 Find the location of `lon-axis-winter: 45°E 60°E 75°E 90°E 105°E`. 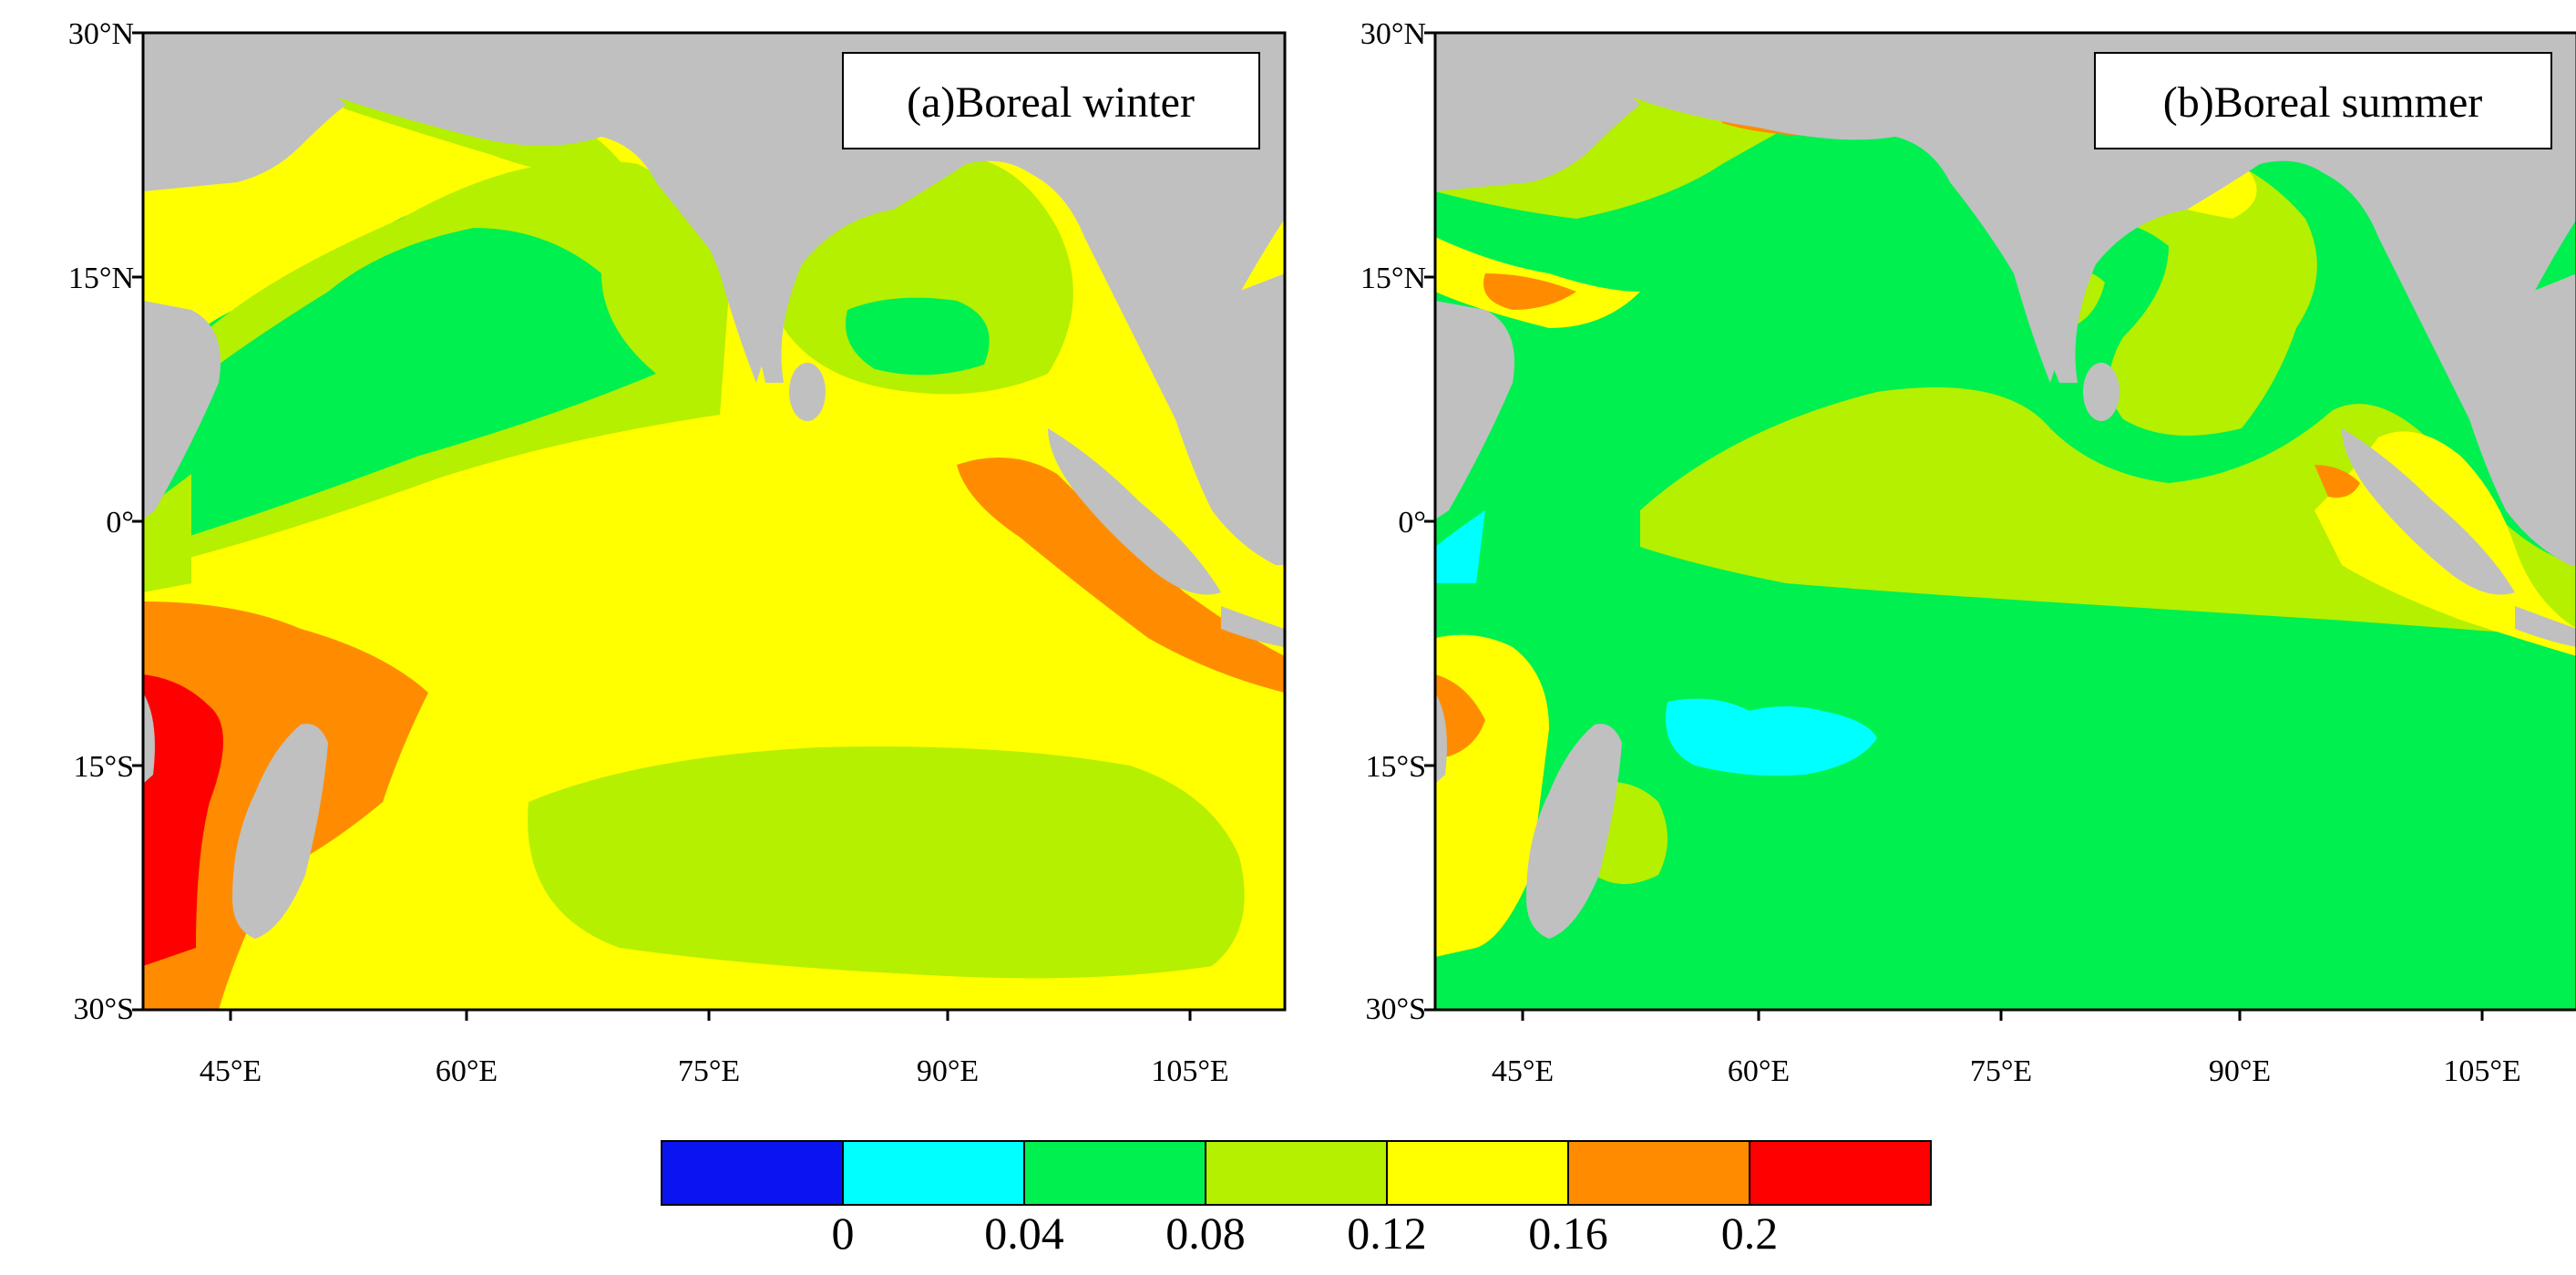

lon-axis-winter: 45°E 60°E 75°E 90°E 105°E is located at coordinates (715, 1071).